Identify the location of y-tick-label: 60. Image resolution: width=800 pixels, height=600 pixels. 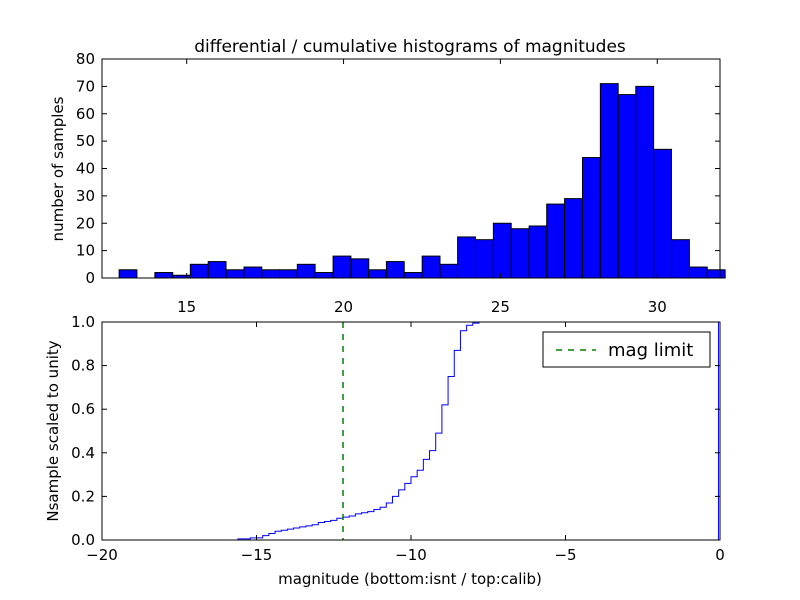
(85, 114).